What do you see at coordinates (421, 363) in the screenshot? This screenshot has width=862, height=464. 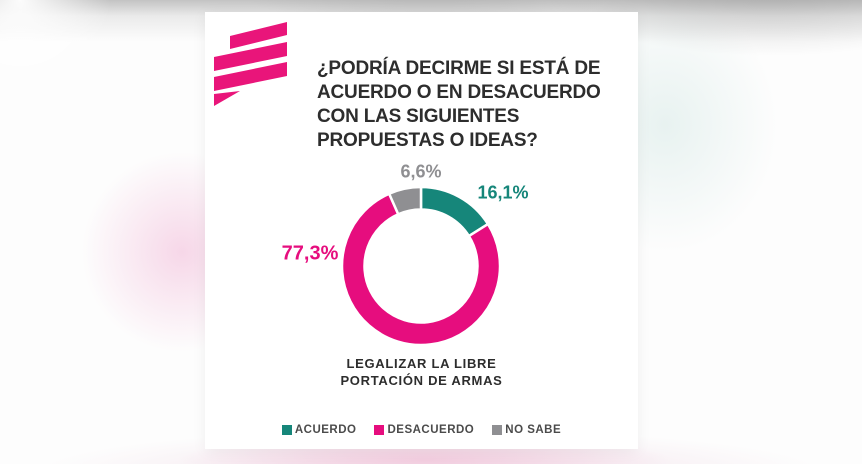 I see `category-line: LEGALIZAR LA LIBRE` at bounding box center [421, 363].